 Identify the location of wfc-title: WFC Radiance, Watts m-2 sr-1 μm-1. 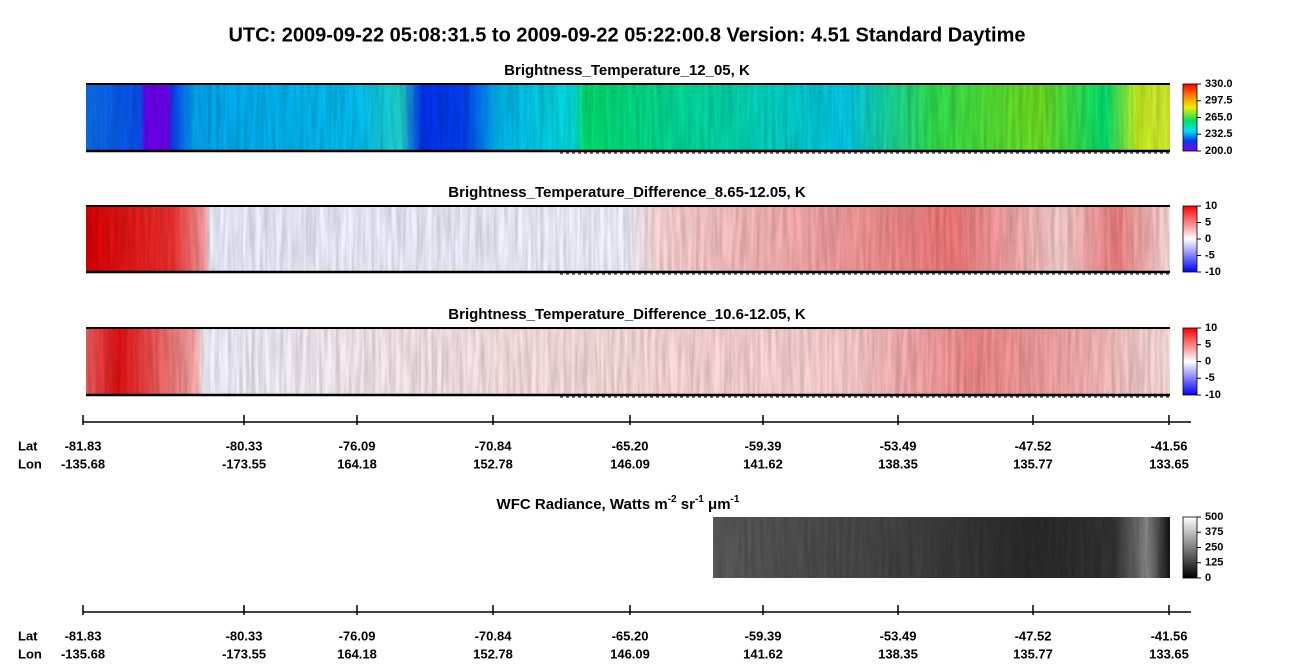
(618, 503).